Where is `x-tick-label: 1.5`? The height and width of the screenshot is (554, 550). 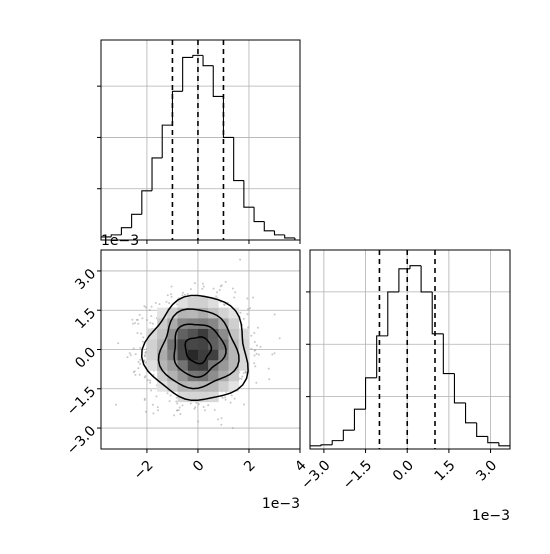
x-tick-label: 1.5 is located at coordinates (445, 470).